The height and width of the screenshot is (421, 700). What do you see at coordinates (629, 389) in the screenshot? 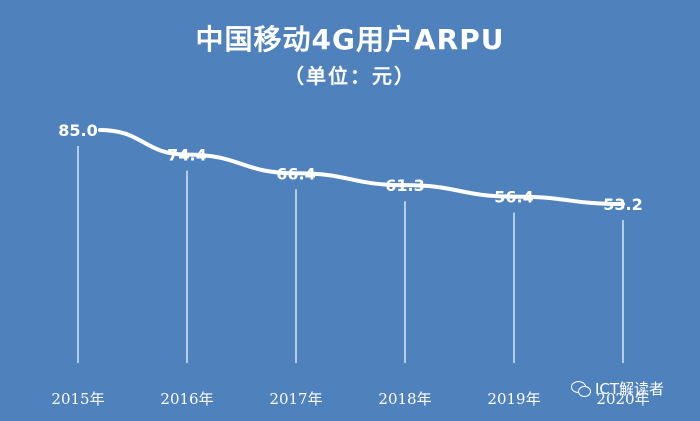
I see `watermark-text: ICT解读者` at bounding box center [629, 389].